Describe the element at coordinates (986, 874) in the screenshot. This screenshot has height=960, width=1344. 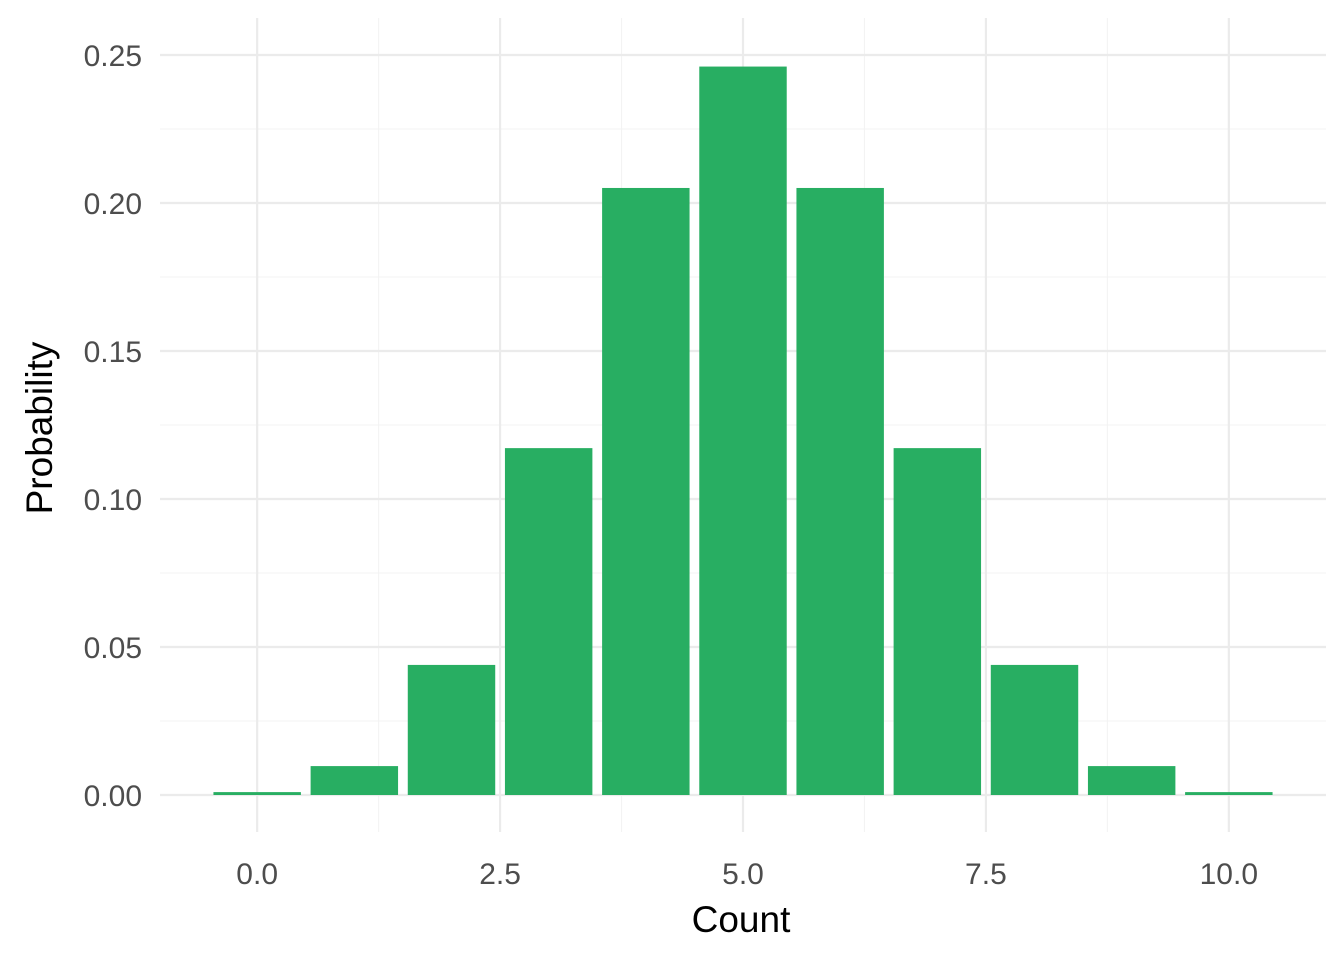
I see `x-tick-label: 7.5` at that location.